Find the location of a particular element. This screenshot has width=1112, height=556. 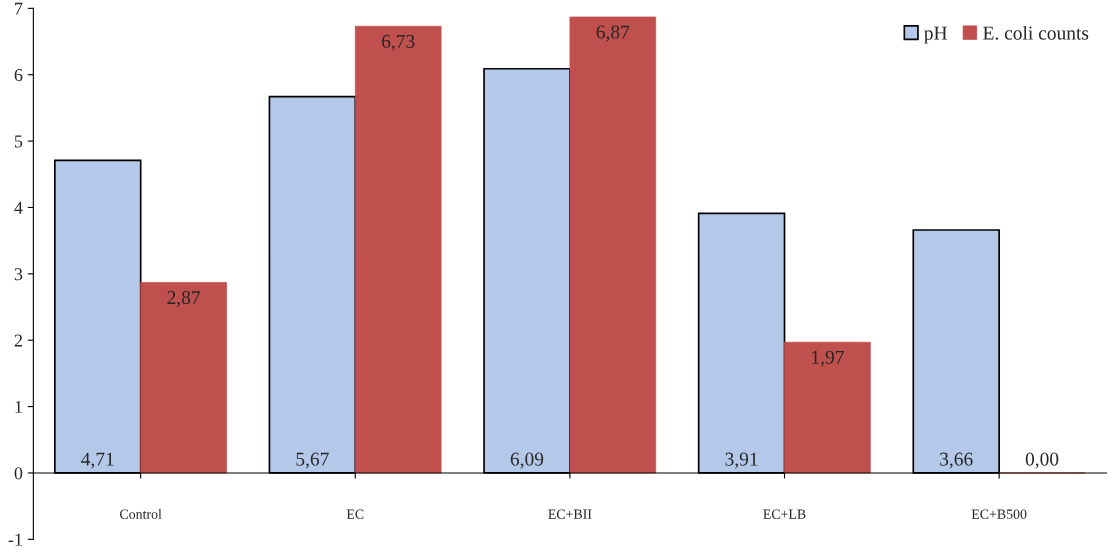

data-label: 6,87 is located at coordinates (613, 33).